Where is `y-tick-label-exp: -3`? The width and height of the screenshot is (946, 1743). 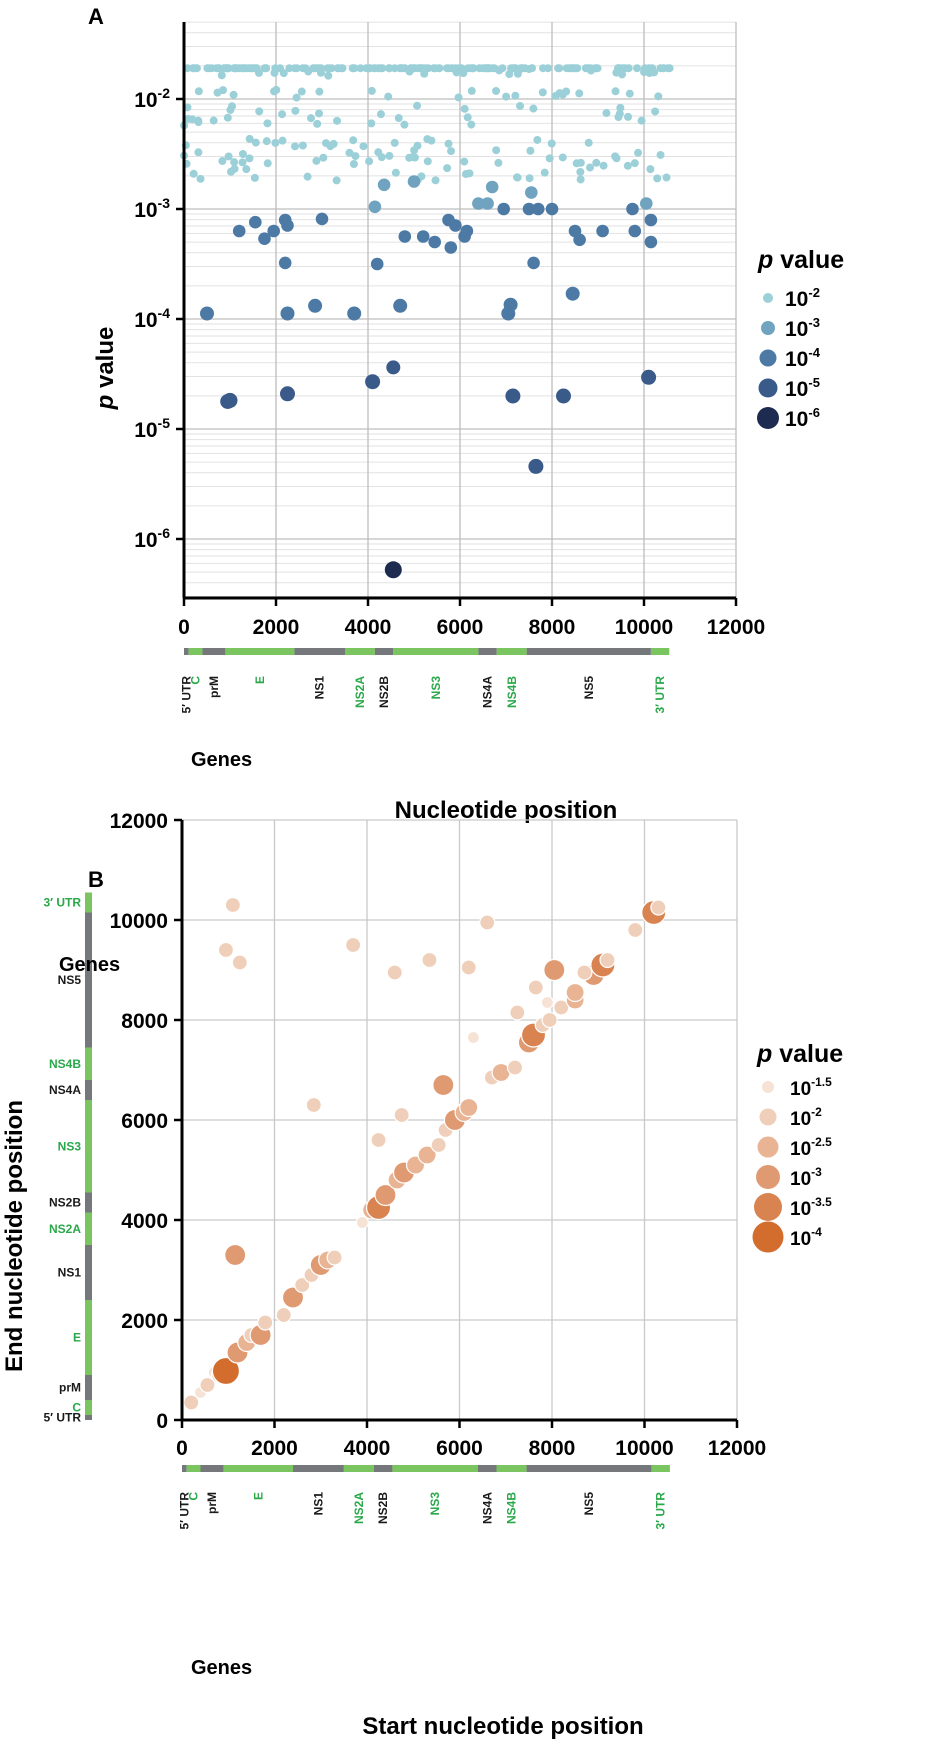
y-tick-label-exp: -3 is located at coordinates (164, 203).